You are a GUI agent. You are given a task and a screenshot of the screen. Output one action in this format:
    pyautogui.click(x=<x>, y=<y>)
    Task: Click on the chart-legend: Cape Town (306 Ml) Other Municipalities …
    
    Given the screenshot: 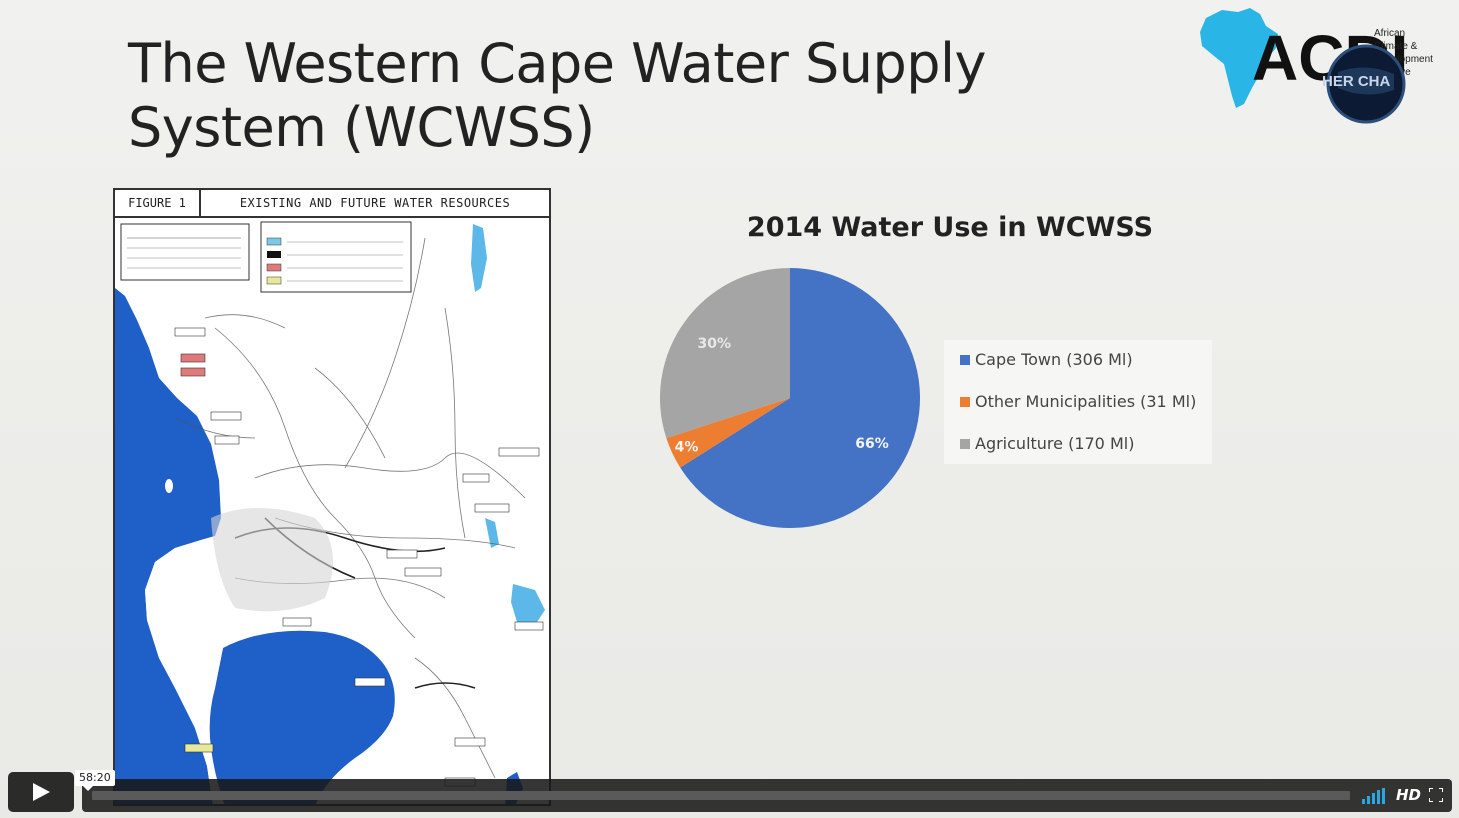 What is the action you would take?
    pyautogui.click(x=1078, y=402)
    